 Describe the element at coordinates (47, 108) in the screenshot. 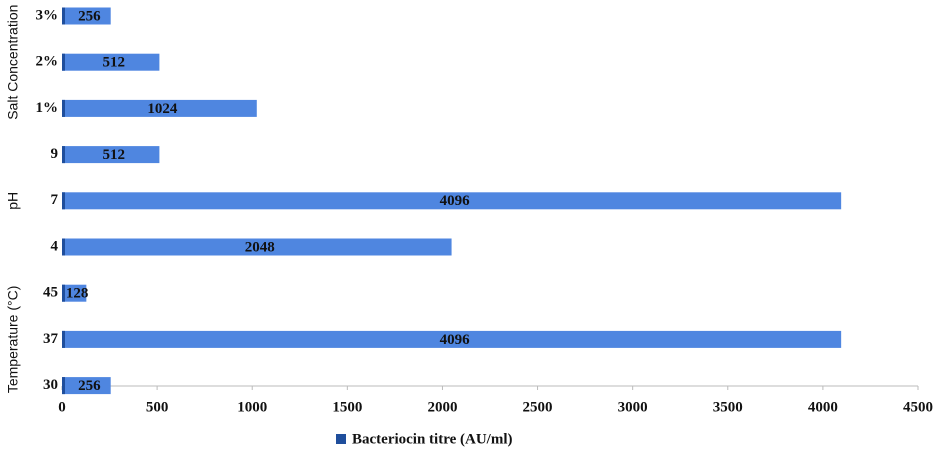

I see `y-tick-label: 1%` at that location.